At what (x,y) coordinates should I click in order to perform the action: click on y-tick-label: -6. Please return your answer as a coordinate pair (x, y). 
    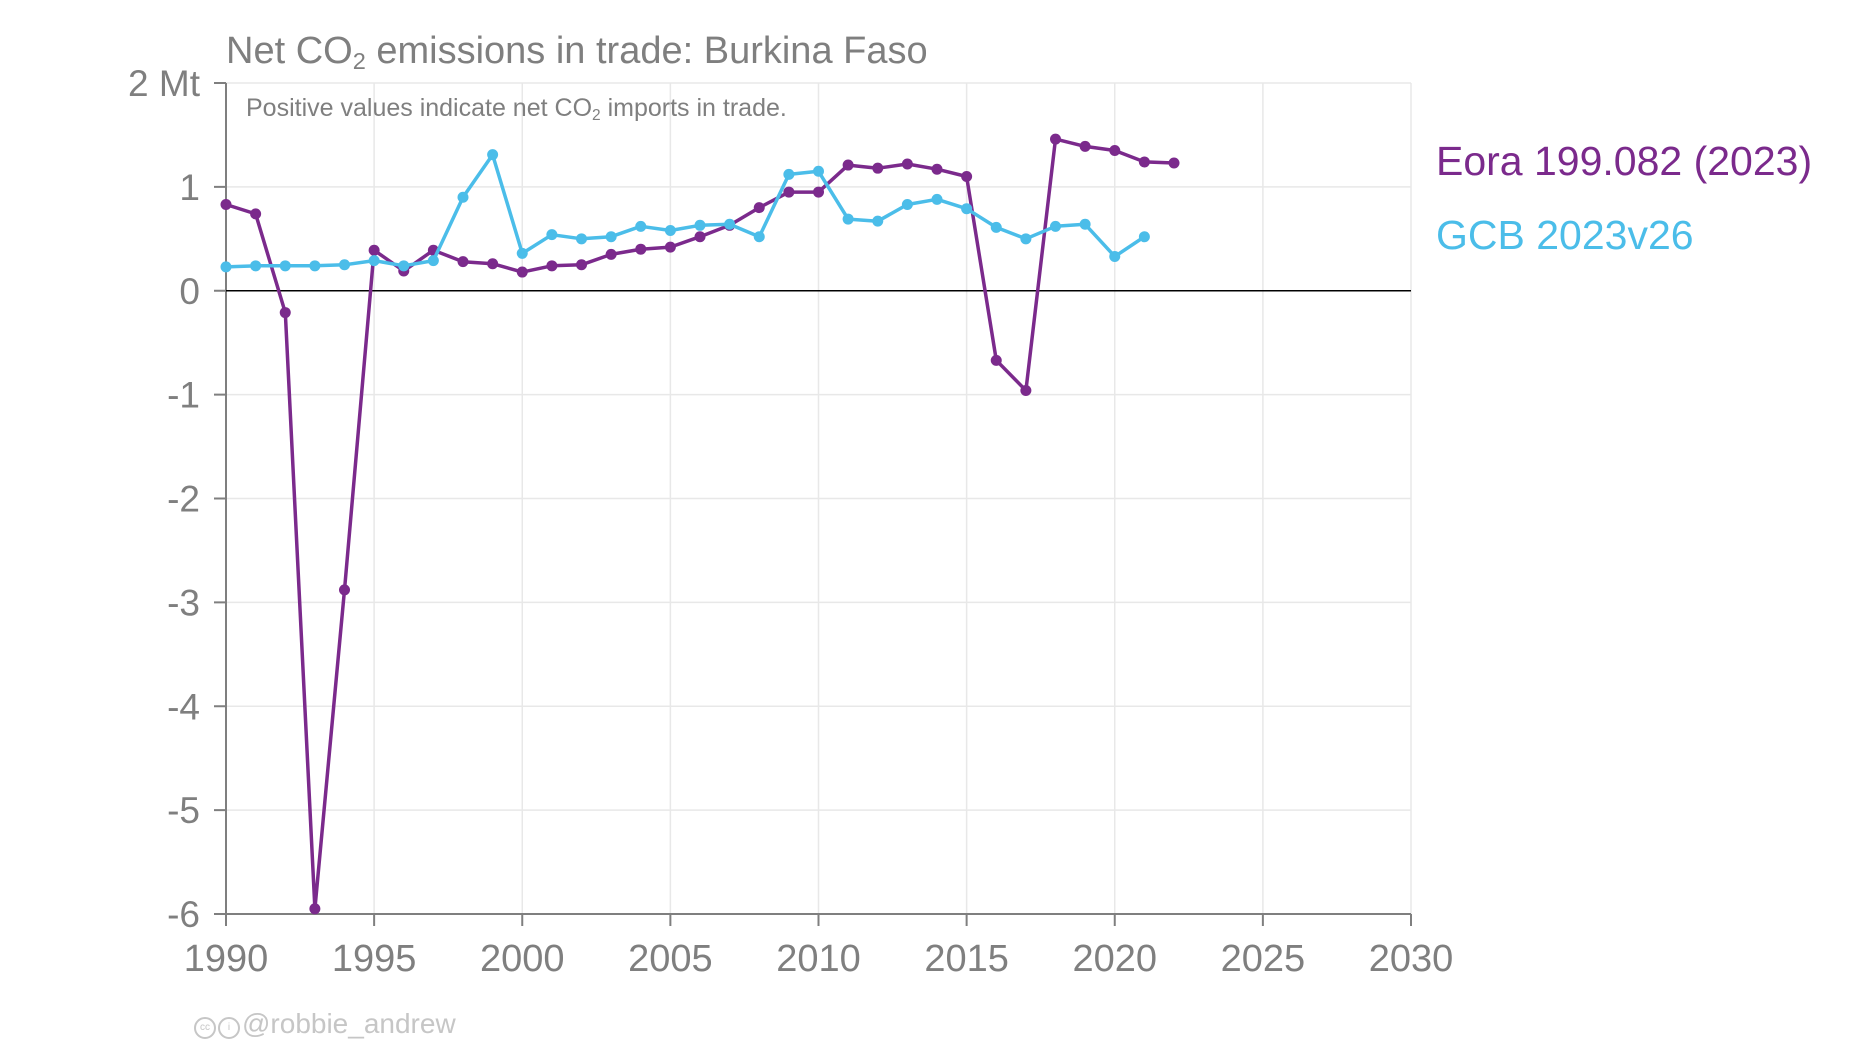
    Looking at the image, I should click on (183, 914).